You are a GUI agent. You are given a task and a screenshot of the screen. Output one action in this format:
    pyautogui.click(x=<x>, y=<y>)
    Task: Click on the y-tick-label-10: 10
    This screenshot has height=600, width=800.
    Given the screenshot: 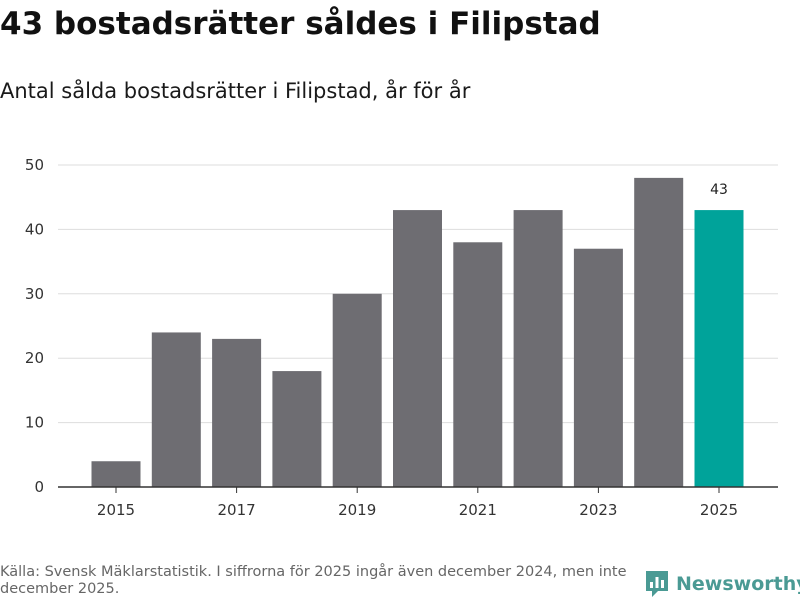 What is the action you would take?
    pyautogui.click(x=34, y=423)
    